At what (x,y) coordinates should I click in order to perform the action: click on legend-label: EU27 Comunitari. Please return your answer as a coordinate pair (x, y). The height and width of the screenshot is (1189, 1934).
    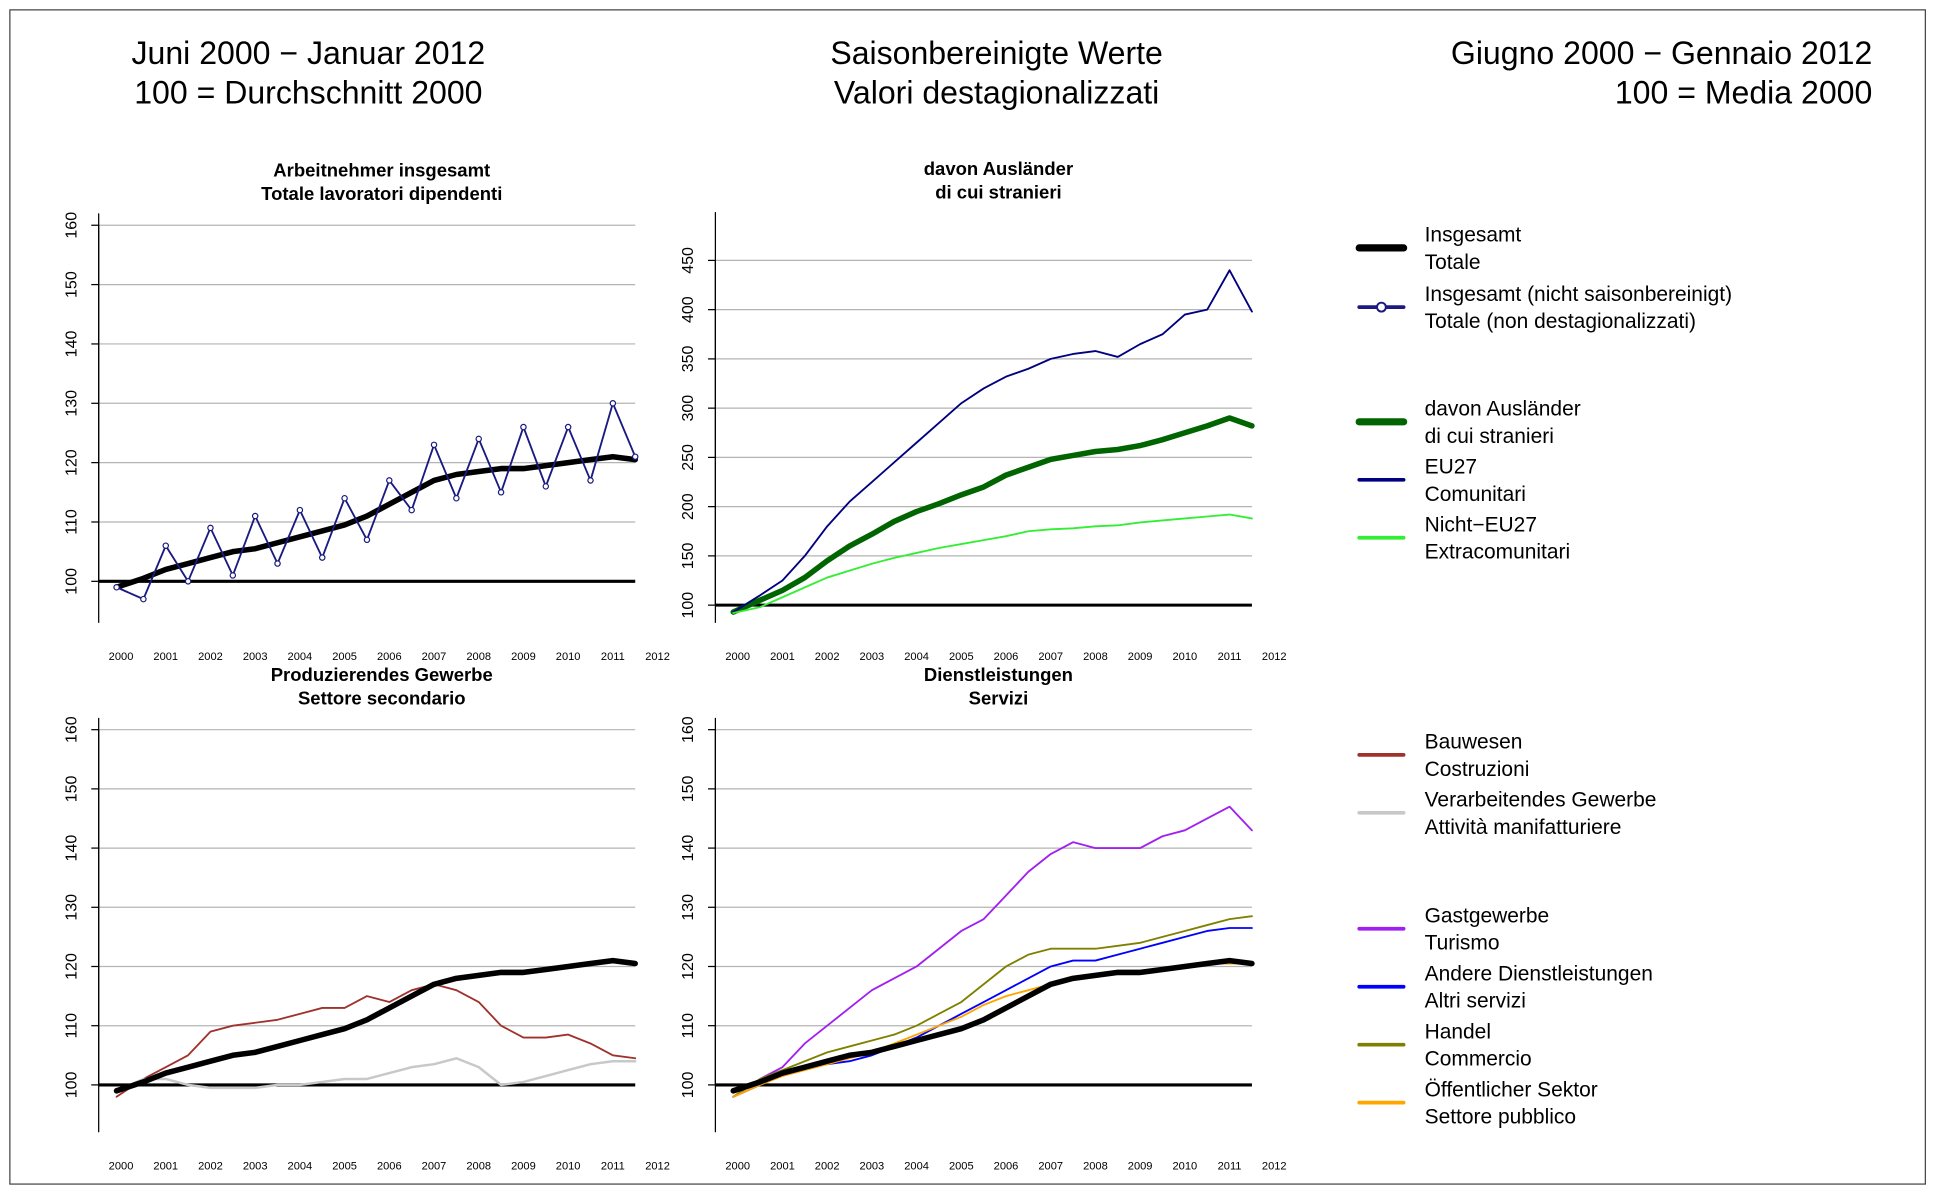
    Looking at the image, I should click on (1475, 481).